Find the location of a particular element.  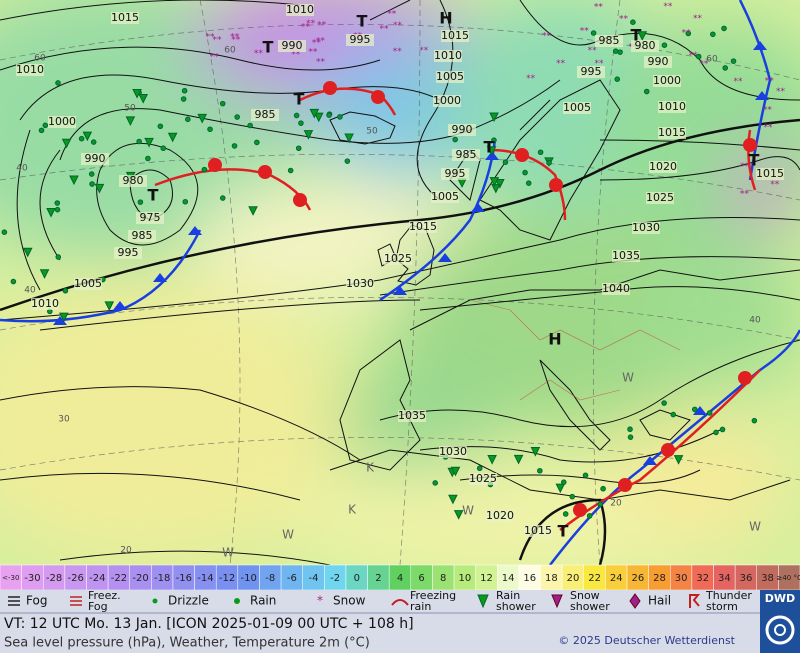

scale-label: -12 is located at coordinates (227, 578).